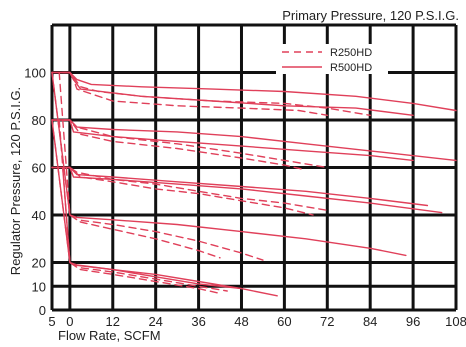  Describe the element at coordinates (351, 53) in the screenshot. I see `legend-label-r250hd: R250HD` at that location.